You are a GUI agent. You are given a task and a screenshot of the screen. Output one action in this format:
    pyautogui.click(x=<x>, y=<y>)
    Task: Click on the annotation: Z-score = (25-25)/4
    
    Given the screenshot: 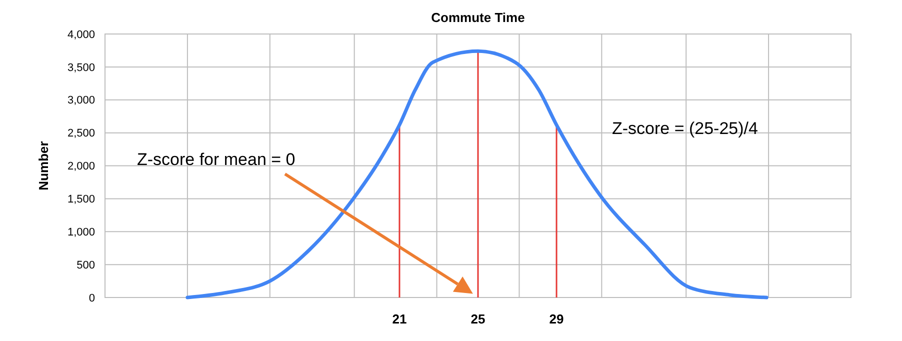 What is the action you would take?
    pyautogui.click(x=685, y=128)
    